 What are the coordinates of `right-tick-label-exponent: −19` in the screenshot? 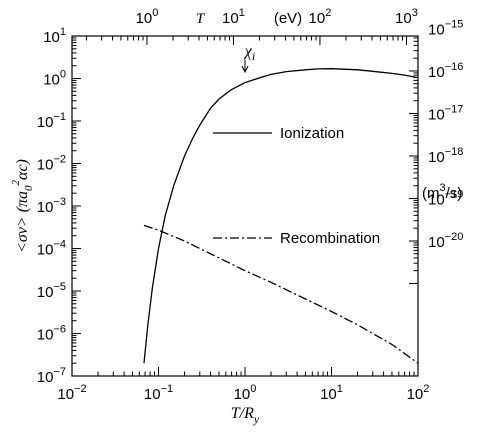 It's located at (454, 194).